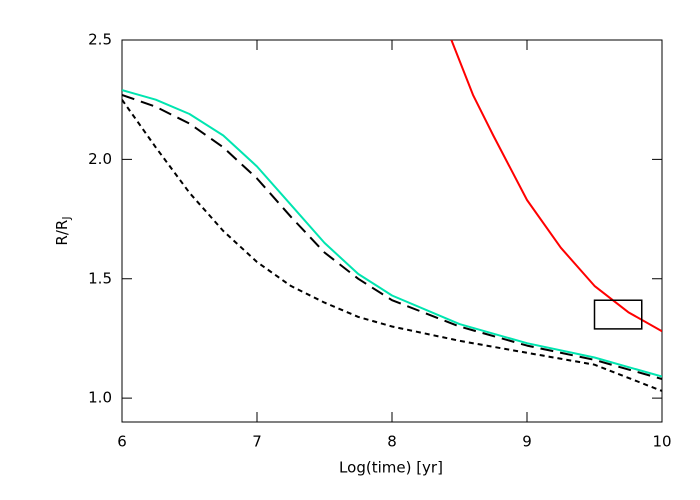  I want to click on x-tick-label: 6, so click(122, 442).